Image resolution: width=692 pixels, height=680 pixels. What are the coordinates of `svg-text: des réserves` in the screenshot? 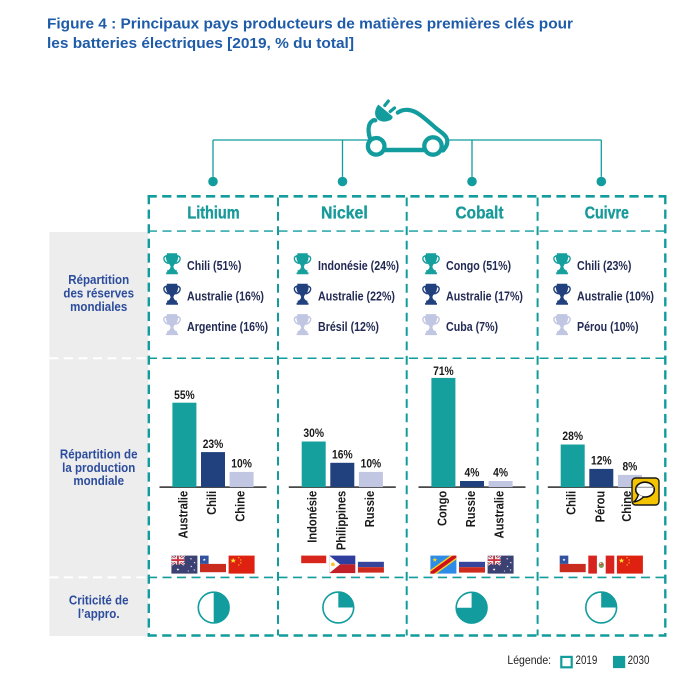 It's located at (98, 293).